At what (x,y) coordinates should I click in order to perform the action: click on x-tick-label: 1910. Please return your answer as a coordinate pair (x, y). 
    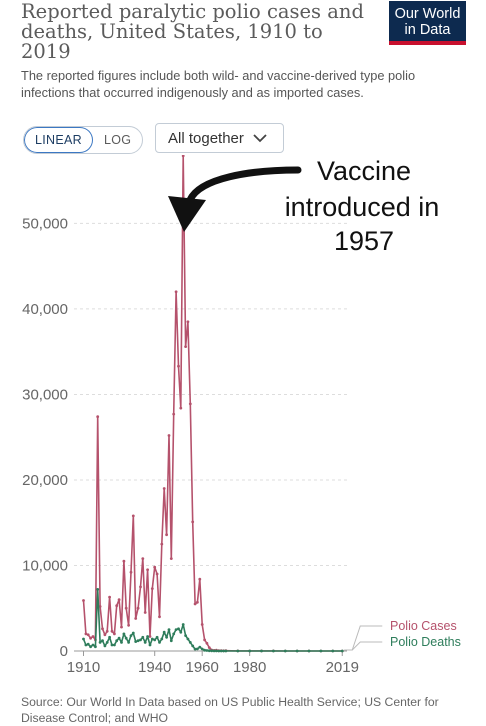
    Looking at the image, I should click on (83, 667).